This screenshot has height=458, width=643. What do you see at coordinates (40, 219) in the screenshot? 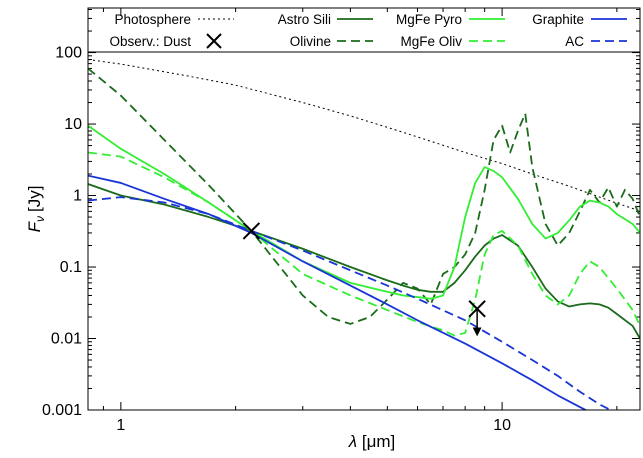
I see `y-axis-subscript: ν` at bounding box center [40, 219].